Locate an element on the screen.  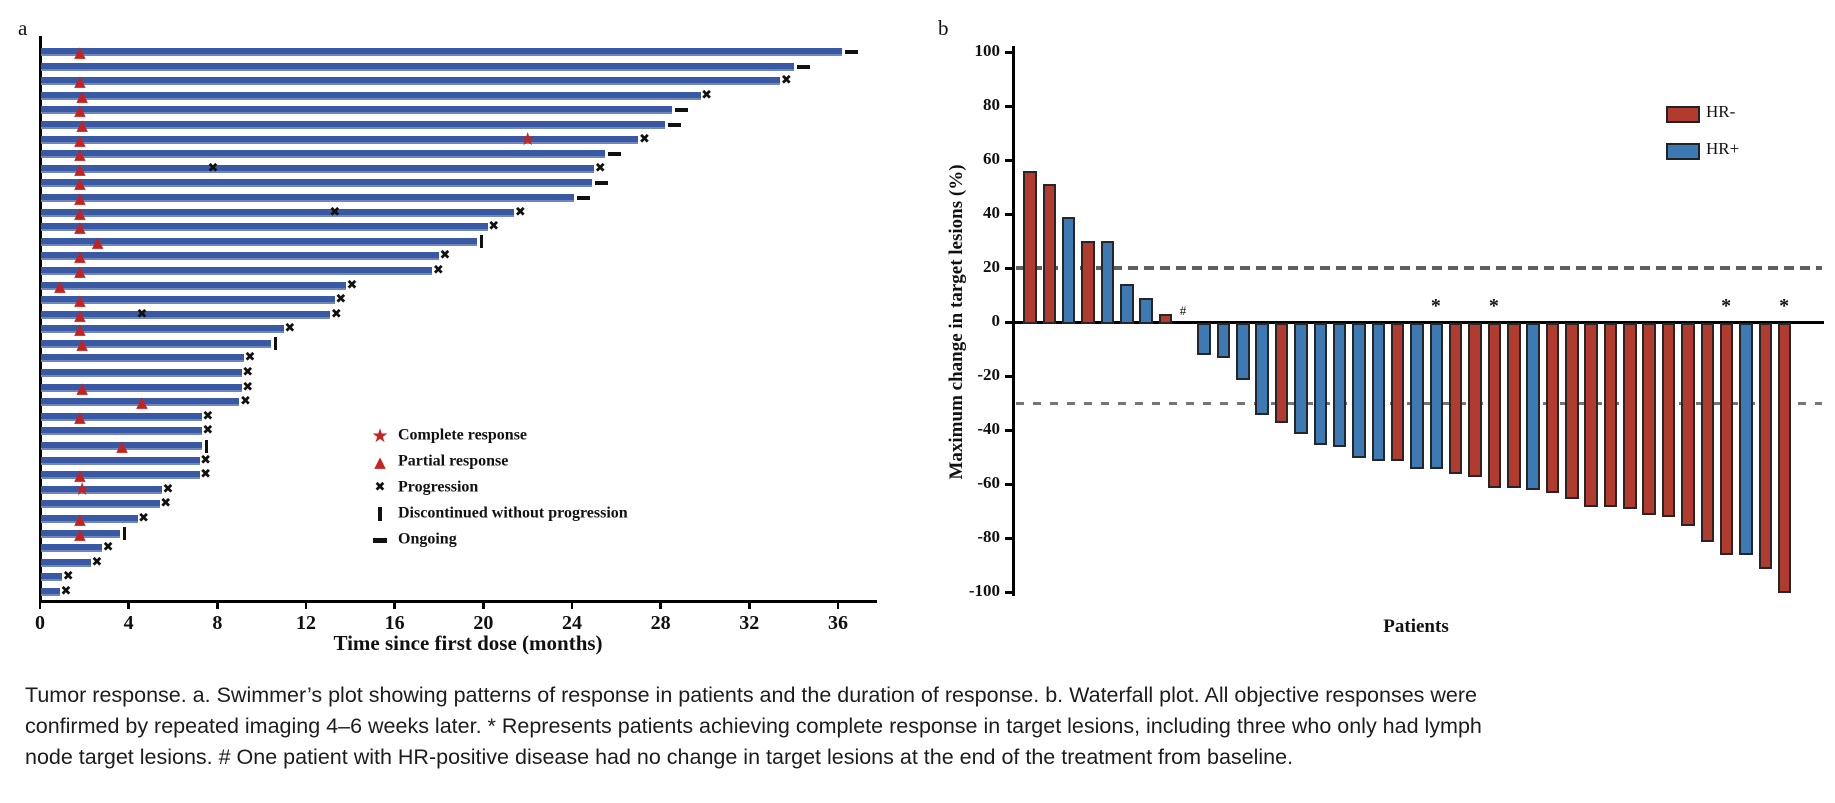
axis-tick-label: 100 is located at coordinates (987, 50).